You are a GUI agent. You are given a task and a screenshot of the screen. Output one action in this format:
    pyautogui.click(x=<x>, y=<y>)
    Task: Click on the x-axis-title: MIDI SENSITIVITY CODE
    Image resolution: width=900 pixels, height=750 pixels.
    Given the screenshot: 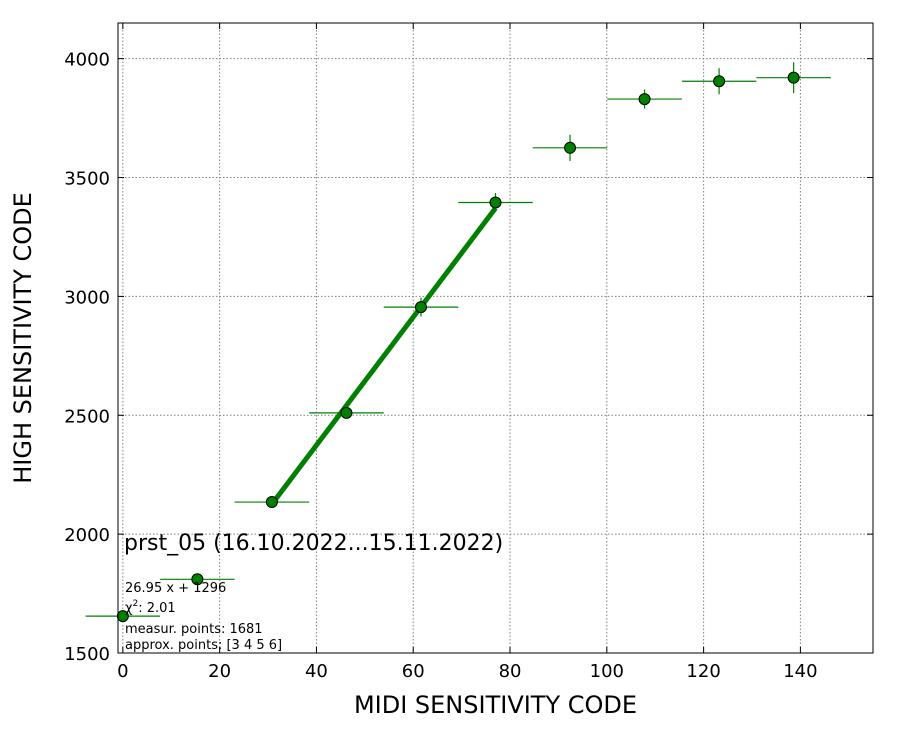 What is the action you would take?
    pyautogui.click(x=495, y=705)
    